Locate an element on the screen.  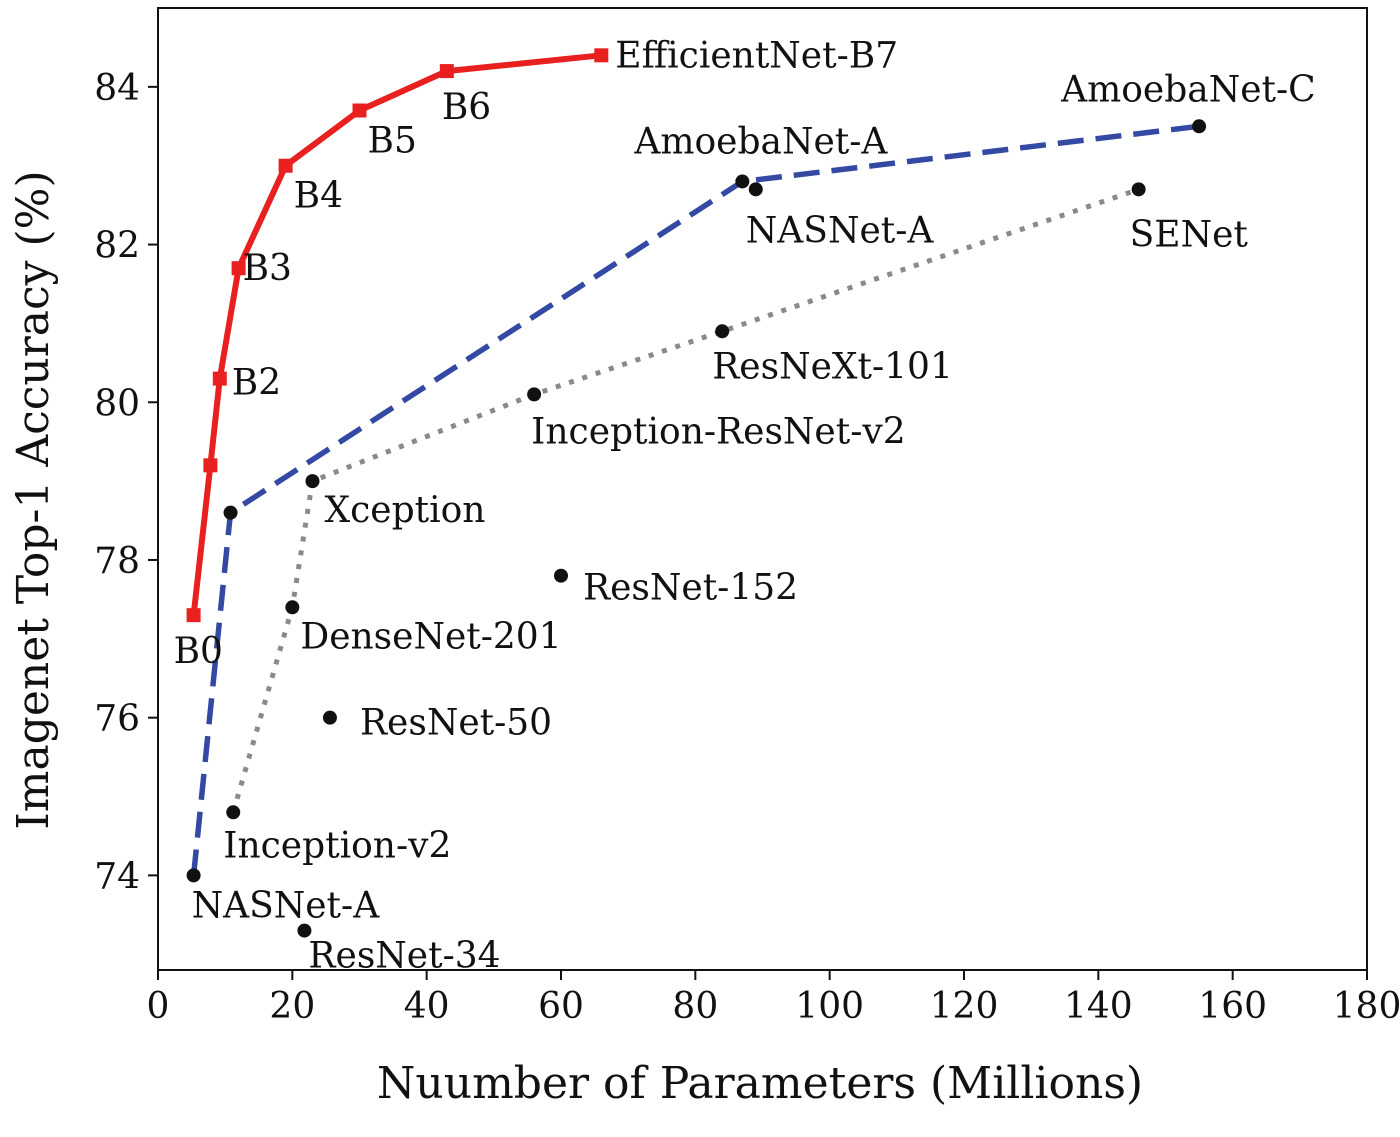
x-tick-label: 0 is located at coordinates (158, 1006).